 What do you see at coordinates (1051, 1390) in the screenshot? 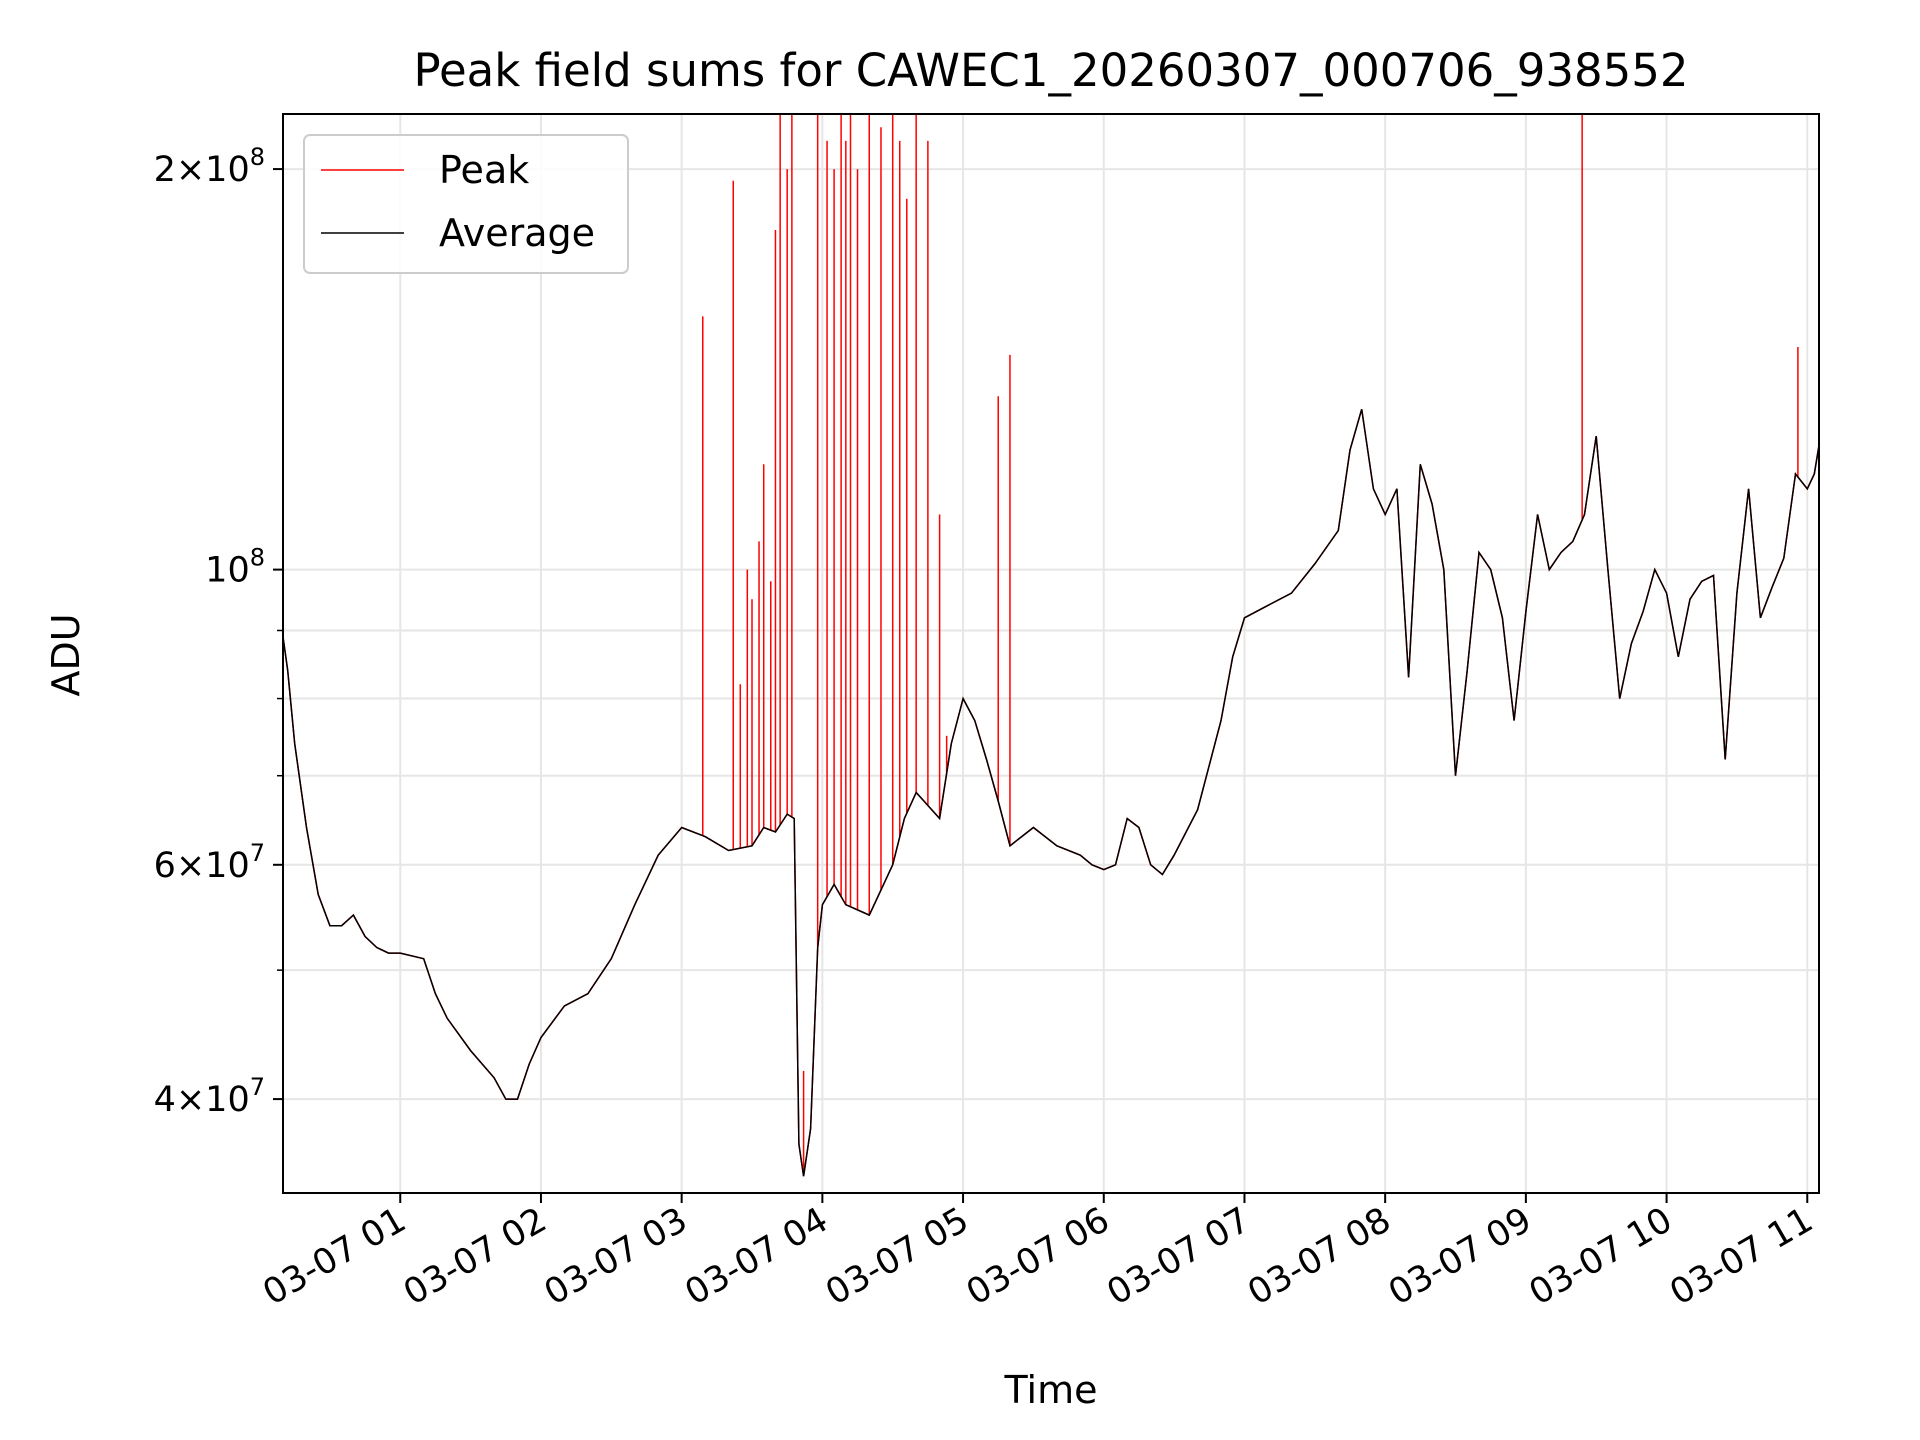
I see `x-axis-label: Time` at bounding box center [1051, 1390].